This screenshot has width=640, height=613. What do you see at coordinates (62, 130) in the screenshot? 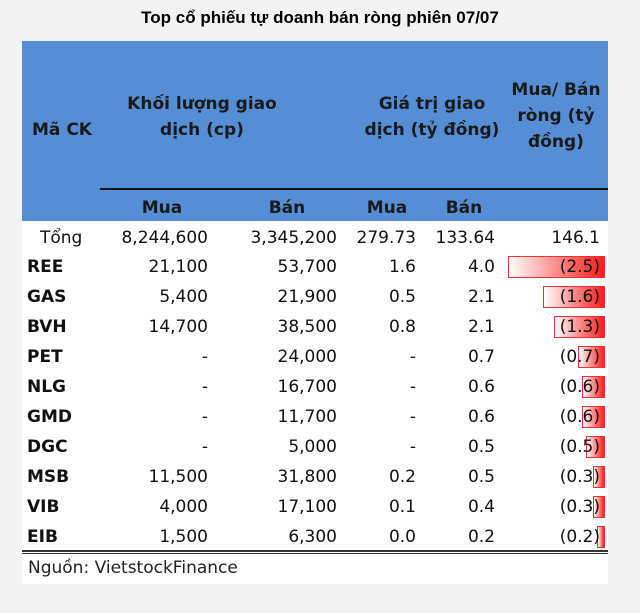
I see `header-code: Mã CK` at bounding box center [62, 130].